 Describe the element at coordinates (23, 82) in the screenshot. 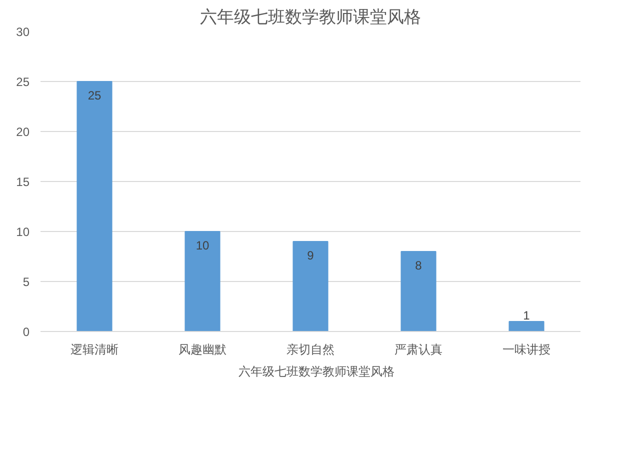

I see `y-tick-label: 25` at that location.